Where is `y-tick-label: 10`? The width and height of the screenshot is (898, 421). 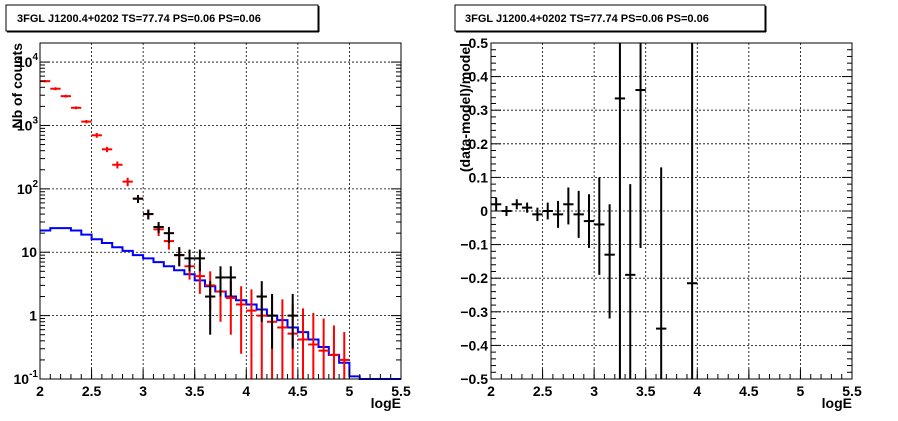
y-tick-label: 10 is located at coordinates (29, 252).